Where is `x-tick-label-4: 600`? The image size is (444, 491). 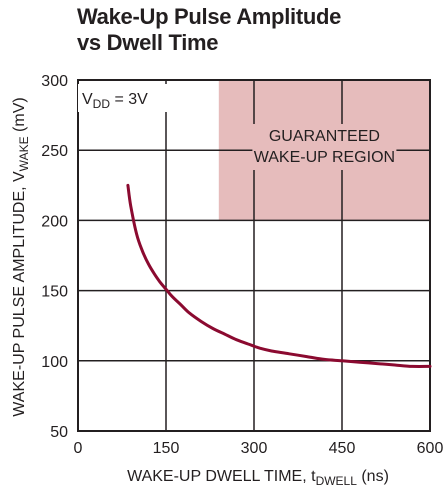
x-tick-label-4: 600 is located at coordinates (430, 448).